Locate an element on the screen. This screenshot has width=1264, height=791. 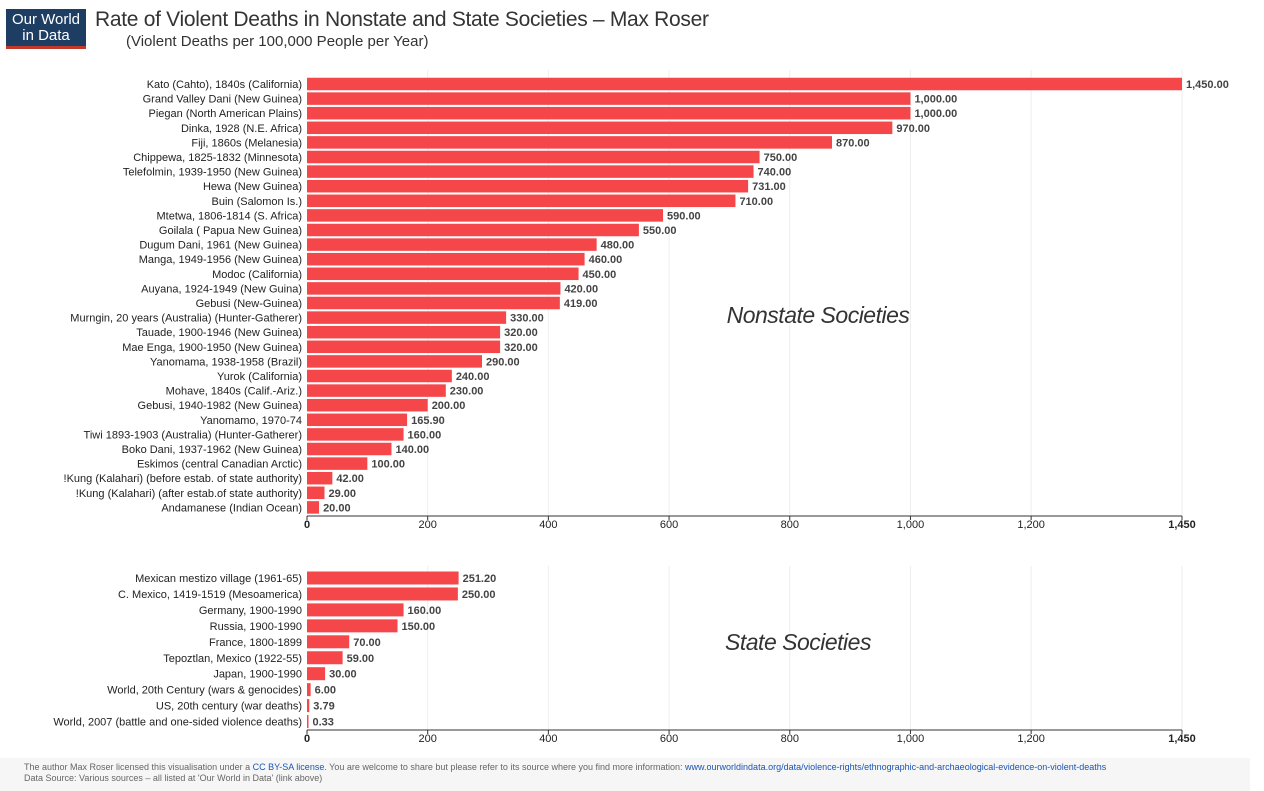
value-label: 290.00 is located at coordinates (503, 362).